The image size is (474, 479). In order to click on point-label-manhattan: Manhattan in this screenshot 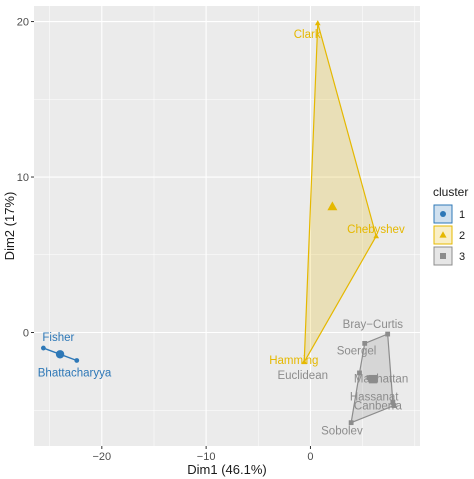, I will do `click(381, 380)`.